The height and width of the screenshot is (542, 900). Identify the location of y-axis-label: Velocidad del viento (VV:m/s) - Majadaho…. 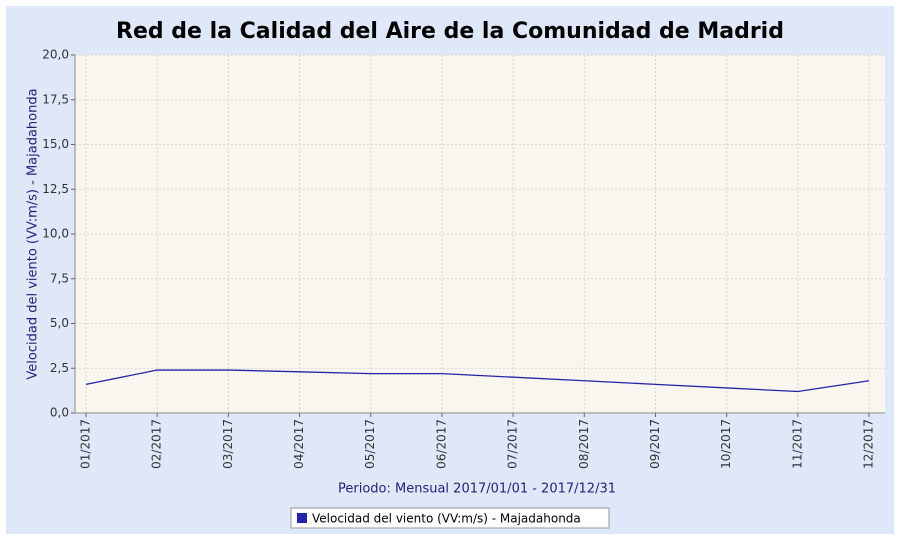
(33, 233).